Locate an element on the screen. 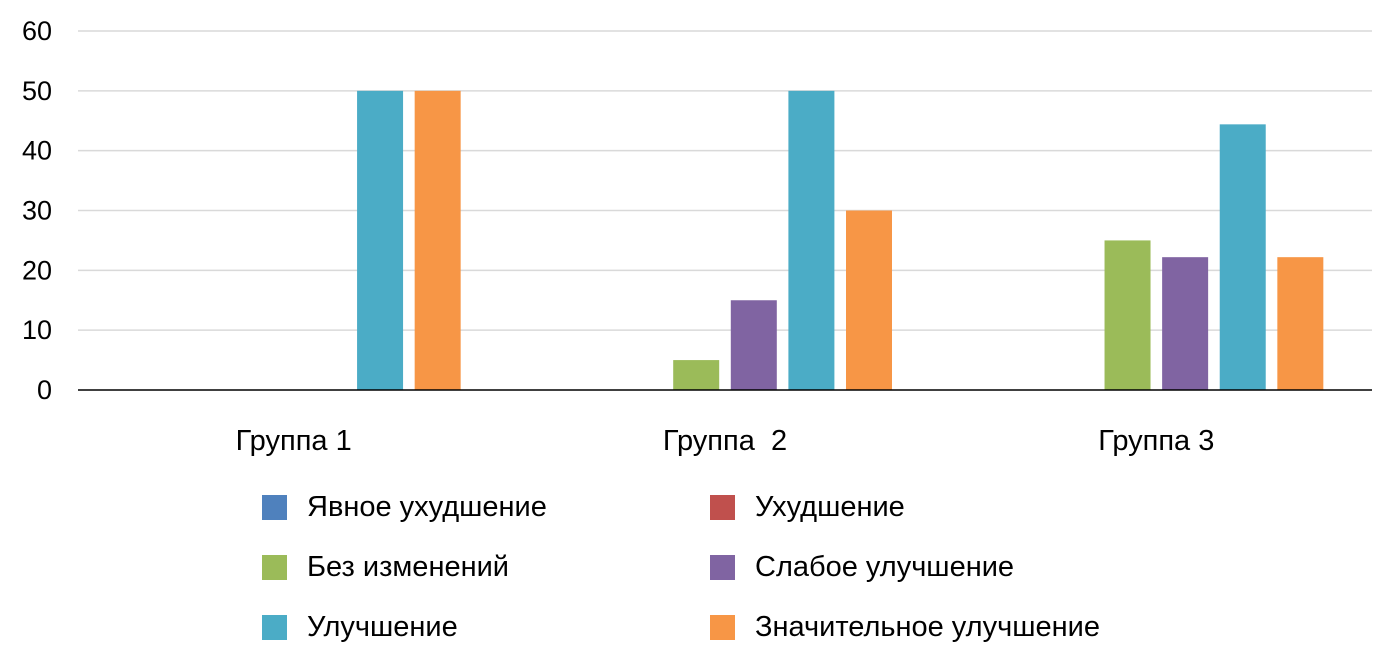  bar-group2-series3 is located at coordinates (696, 375).